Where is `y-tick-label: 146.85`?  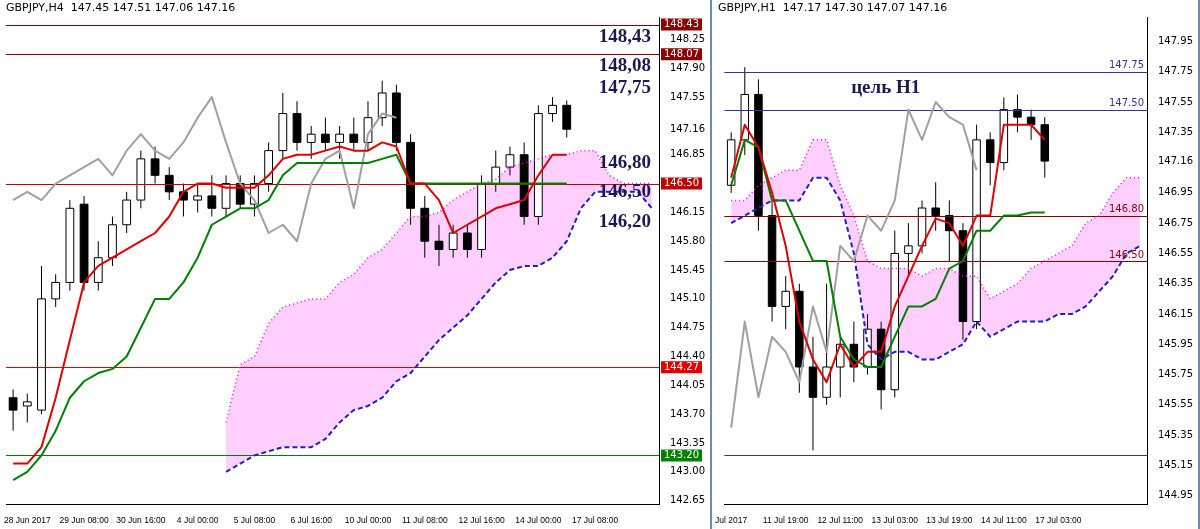
y-tick-label: 146.85 is located at coordinates (688, 154).